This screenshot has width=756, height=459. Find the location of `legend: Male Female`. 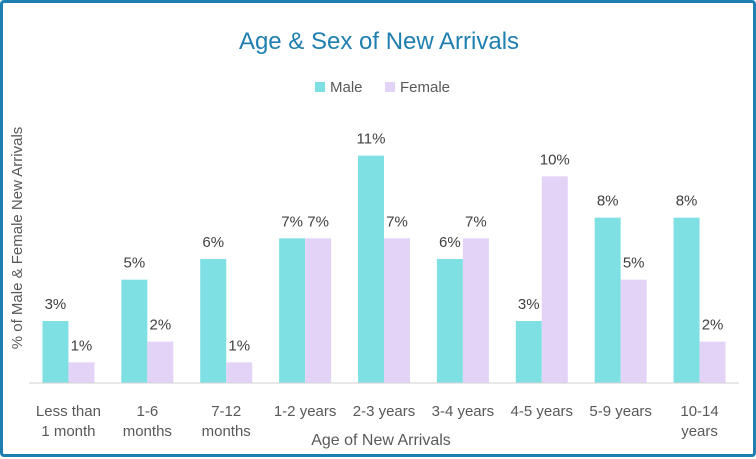

legend: Male Female is located at coordinates (382, 87).